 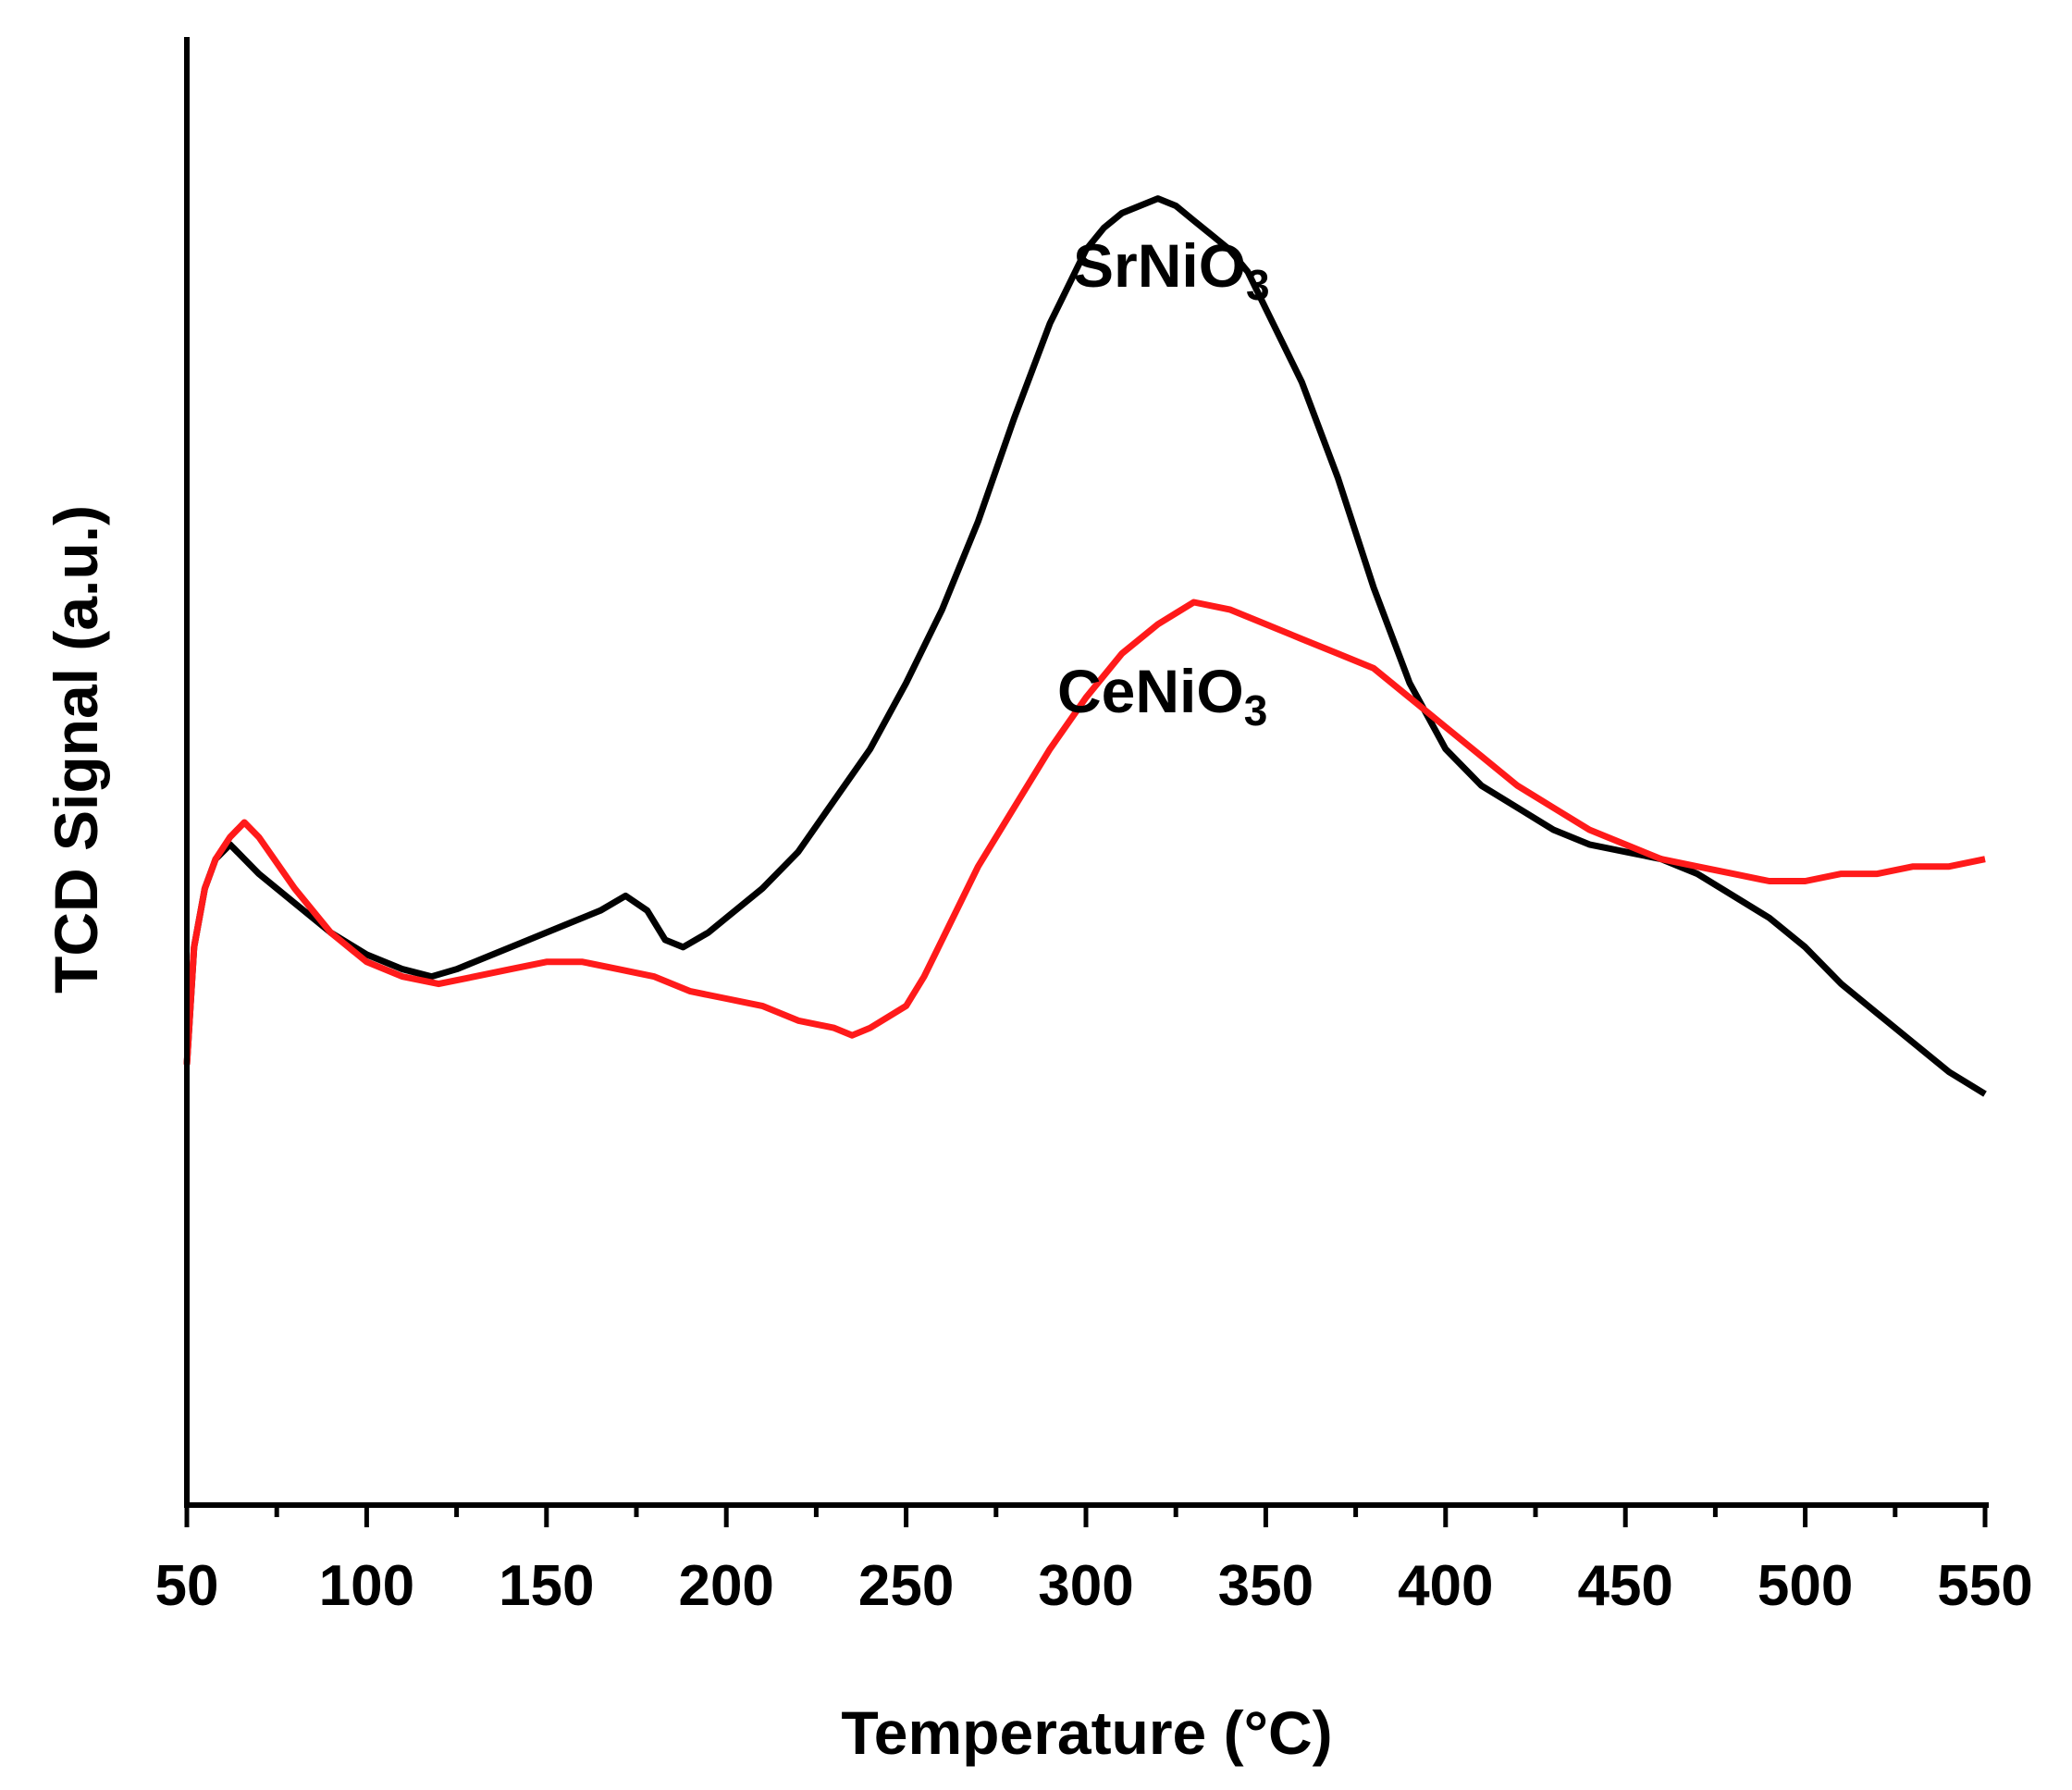 I want to click on x-tick-label-400: 400, so click(x=1445, y=1586).